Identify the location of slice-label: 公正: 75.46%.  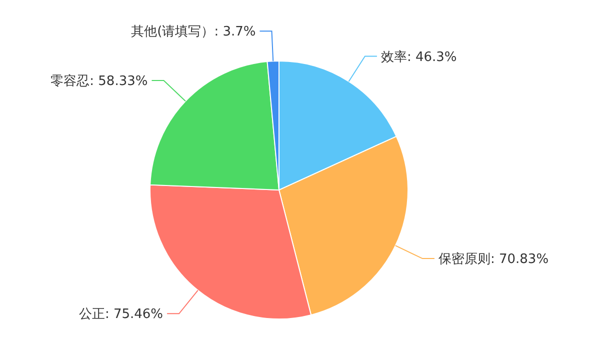
(121, 314).